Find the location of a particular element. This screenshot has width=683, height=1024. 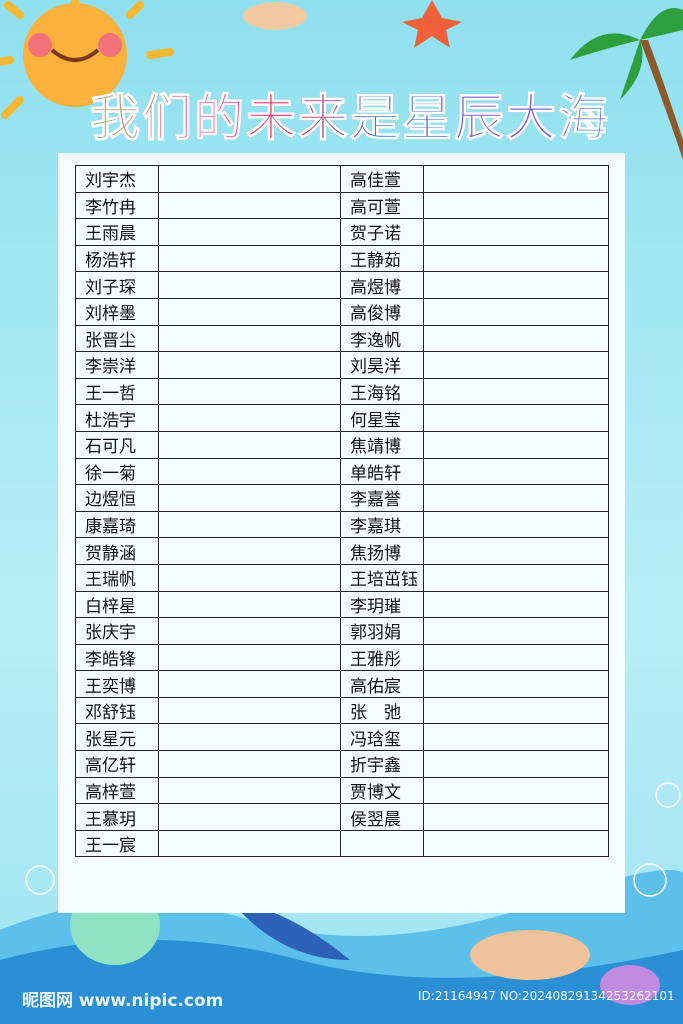

name-cell: 王一哲 is located at coordinates (117, 391).